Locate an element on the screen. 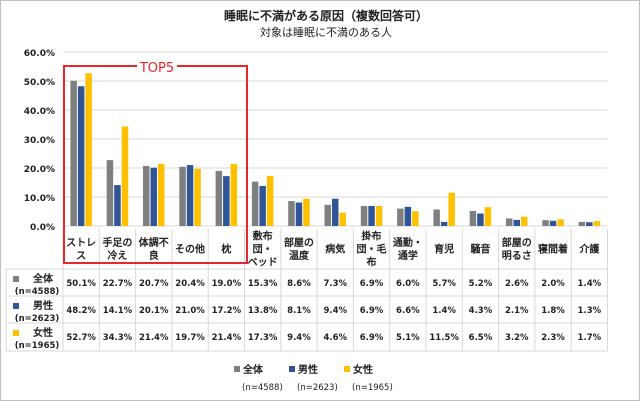  category-label: 寝間着 is located at coordinates (553, 249).